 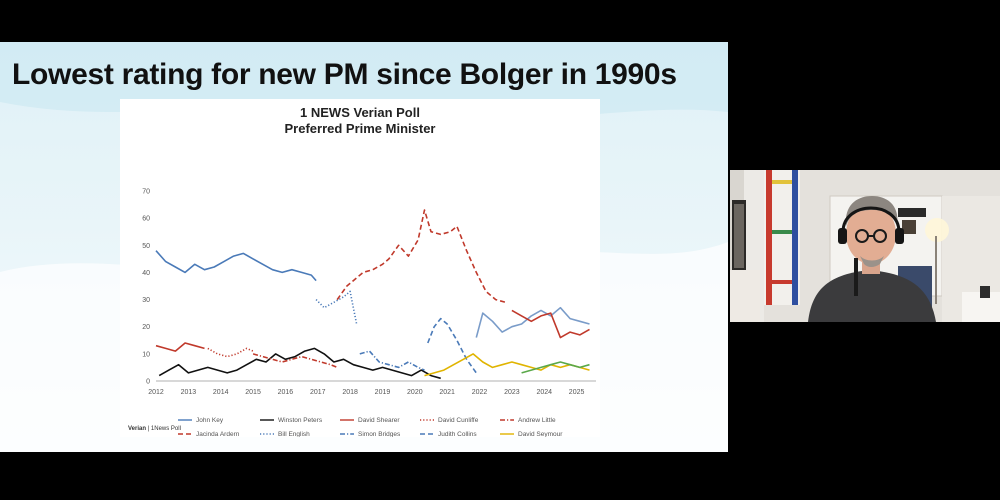 What do you see at coordinates (379, 420) in the screenshot?
I see `legend-label: David Shearer` at bounding box center [379, 420].